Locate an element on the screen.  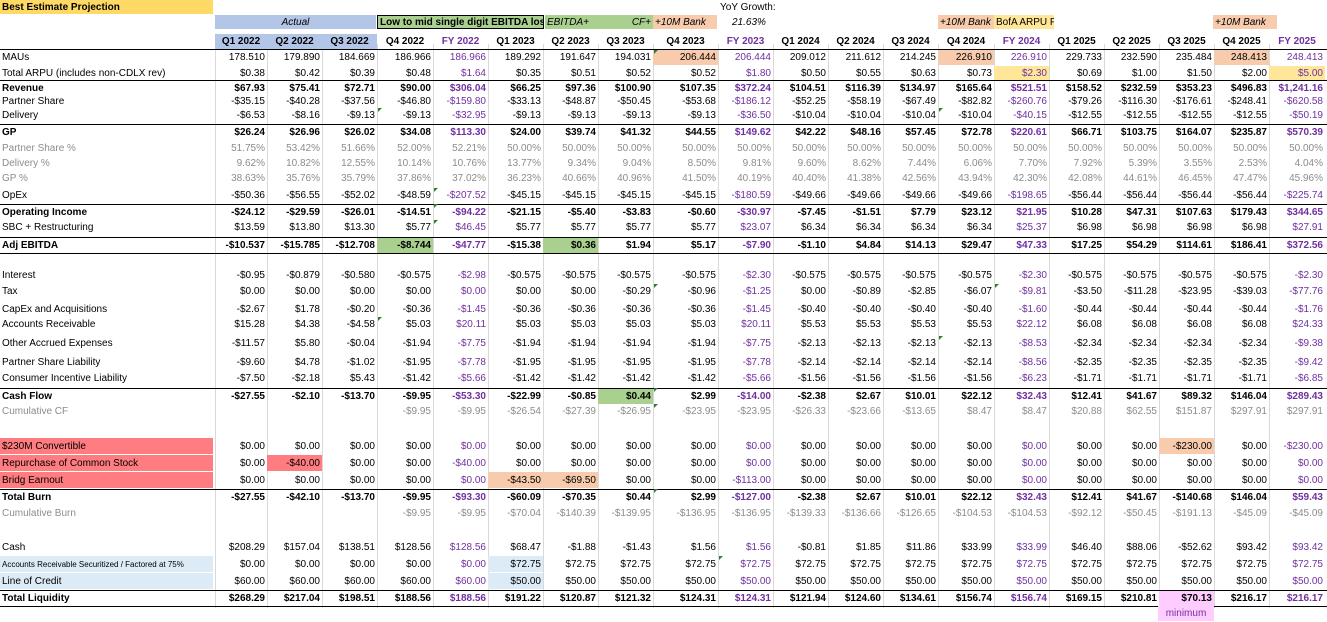
cell: -$15.785 is located at coordinates (300, 245).